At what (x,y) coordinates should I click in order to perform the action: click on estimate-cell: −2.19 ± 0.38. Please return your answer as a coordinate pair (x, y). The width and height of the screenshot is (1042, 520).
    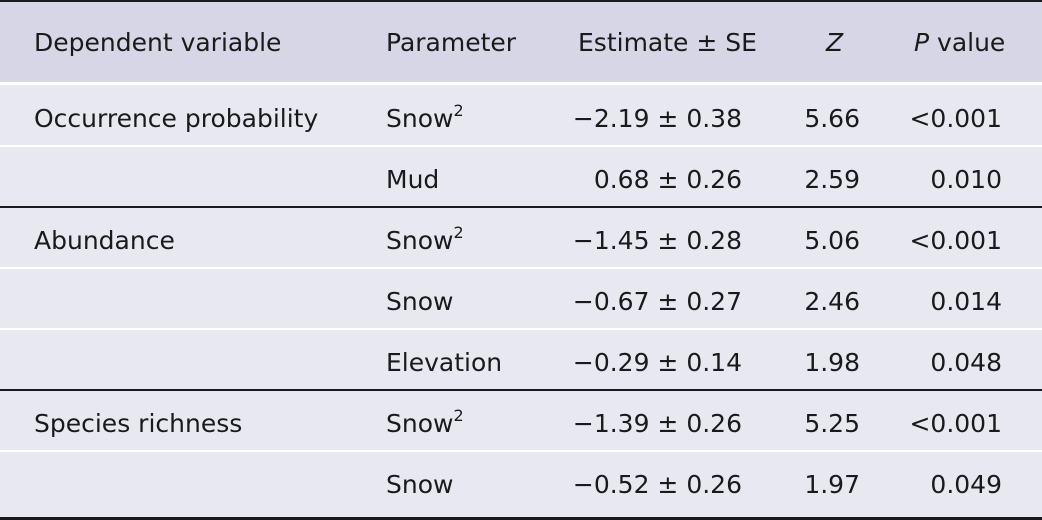
    Looking at the image, I should click on (657, 118).